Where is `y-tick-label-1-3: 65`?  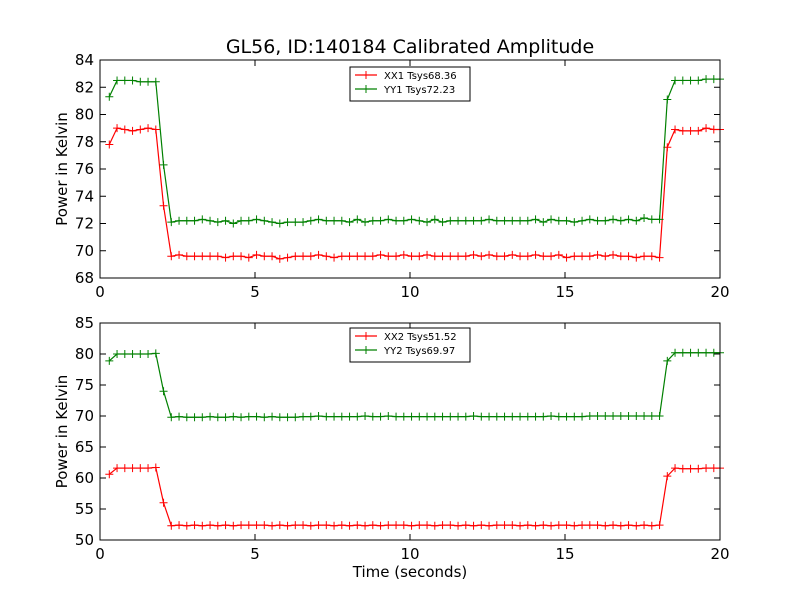
y-tick-label-1-3: 65 is located at coordinates (84, 447).